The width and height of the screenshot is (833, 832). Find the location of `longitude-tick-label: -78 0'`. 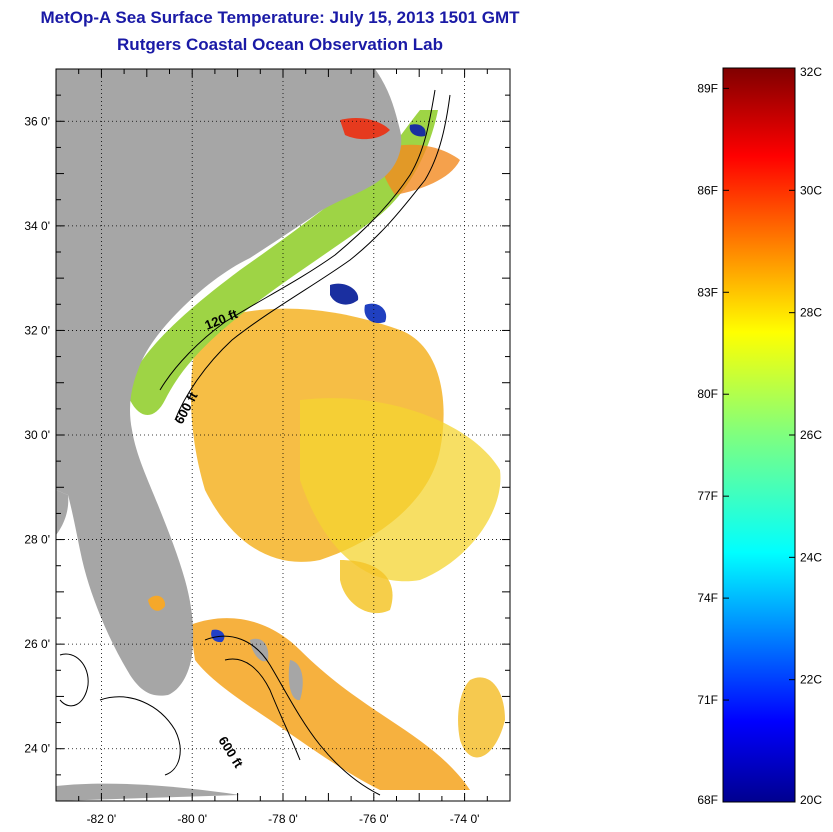

longitude-tick-label: -78 0' is located at coordinates (283, 819).